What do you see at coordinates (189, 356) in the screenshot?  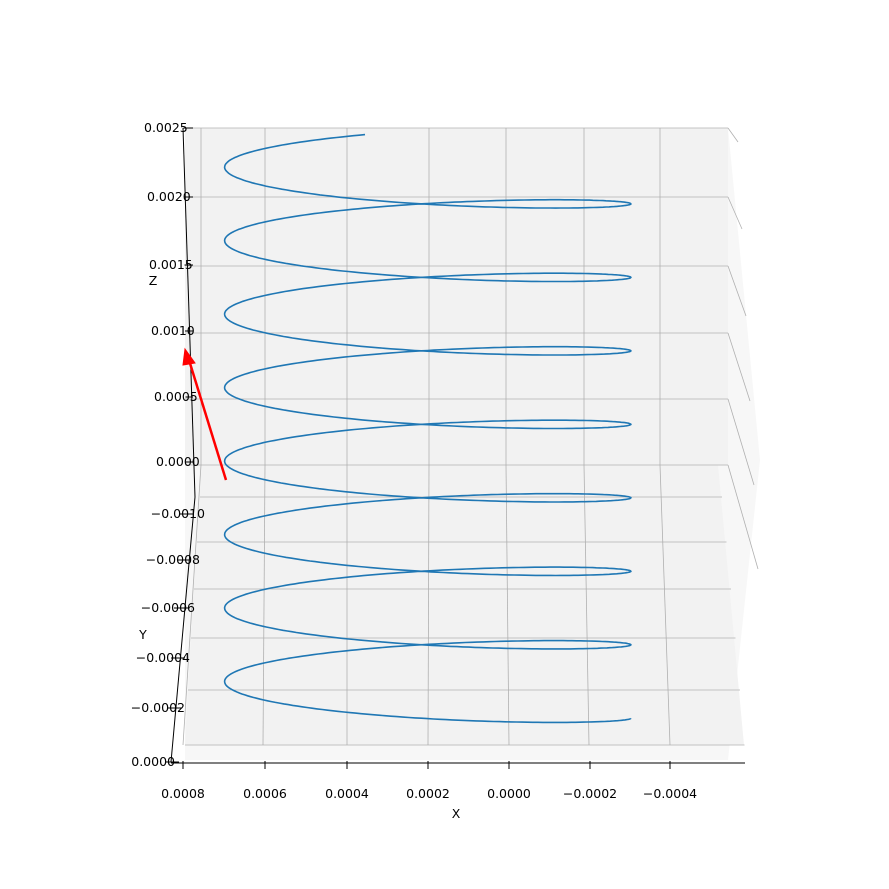 I see `arrow-head` at bounding box center [189, 356].